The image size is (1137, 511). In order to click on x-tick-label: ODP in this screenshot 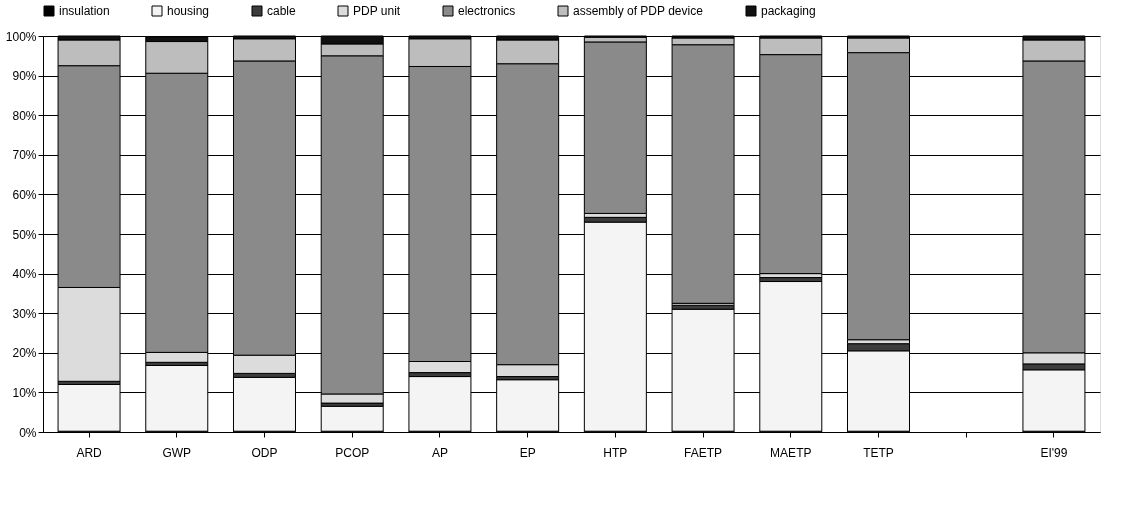, I will do `click(264, 452)`.